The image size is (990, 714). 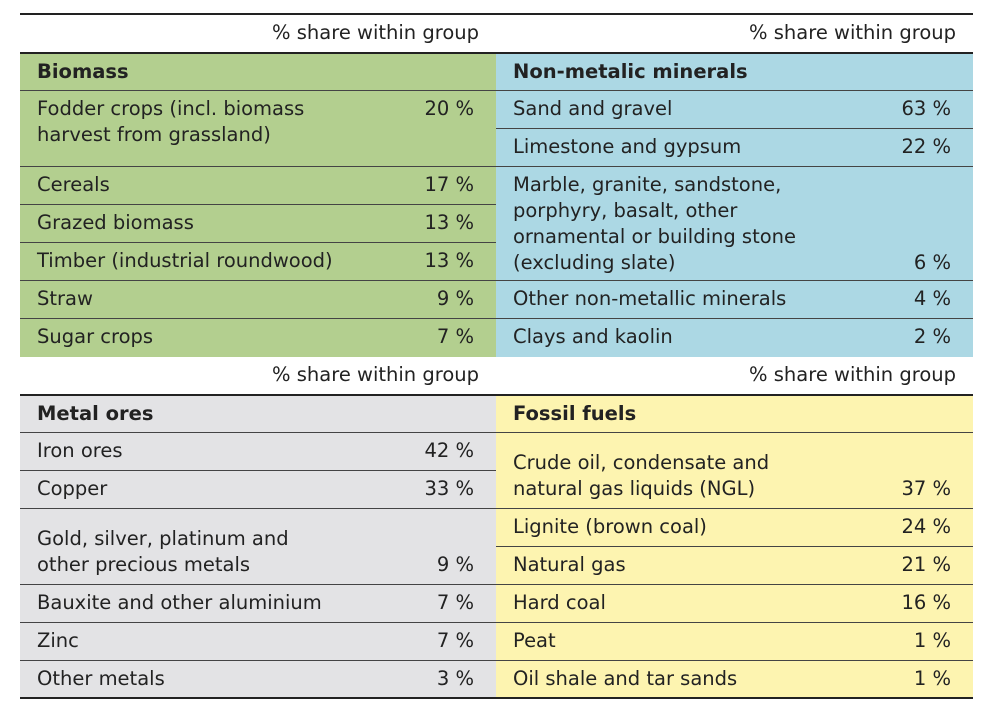 What do you see at coordinates (449, 108) in the screenshot?
I see `row-value: 20 %` at bounding box center [449, 108].